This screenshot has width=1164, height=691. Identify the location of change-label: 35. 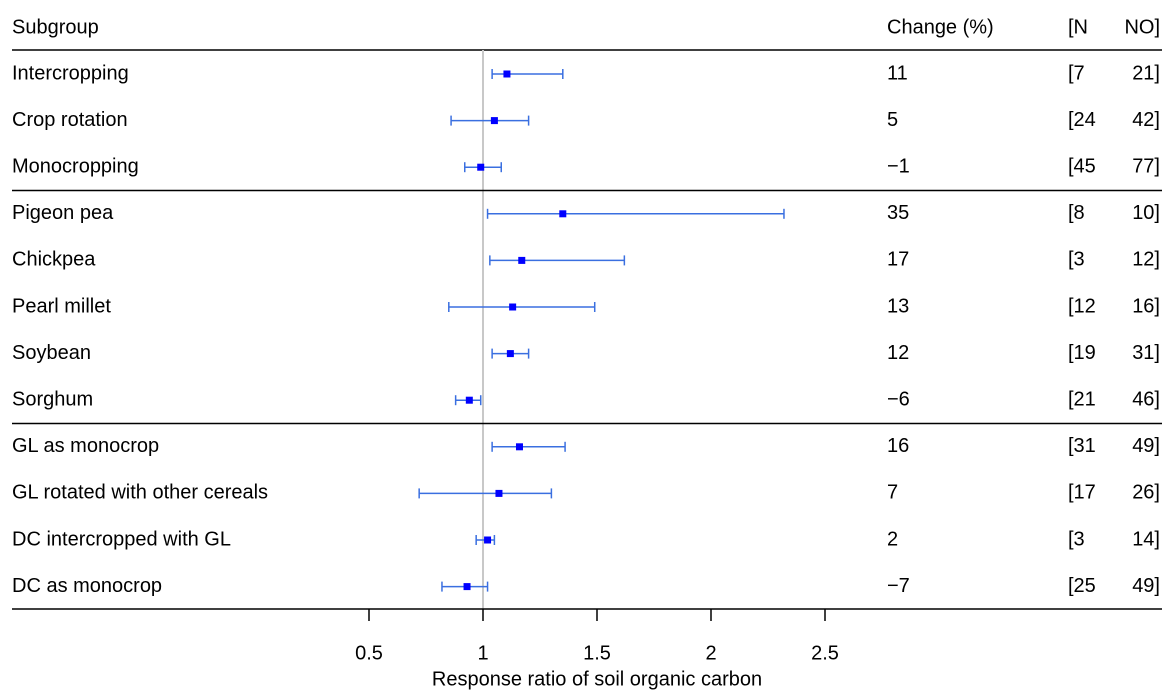
(898, 213).